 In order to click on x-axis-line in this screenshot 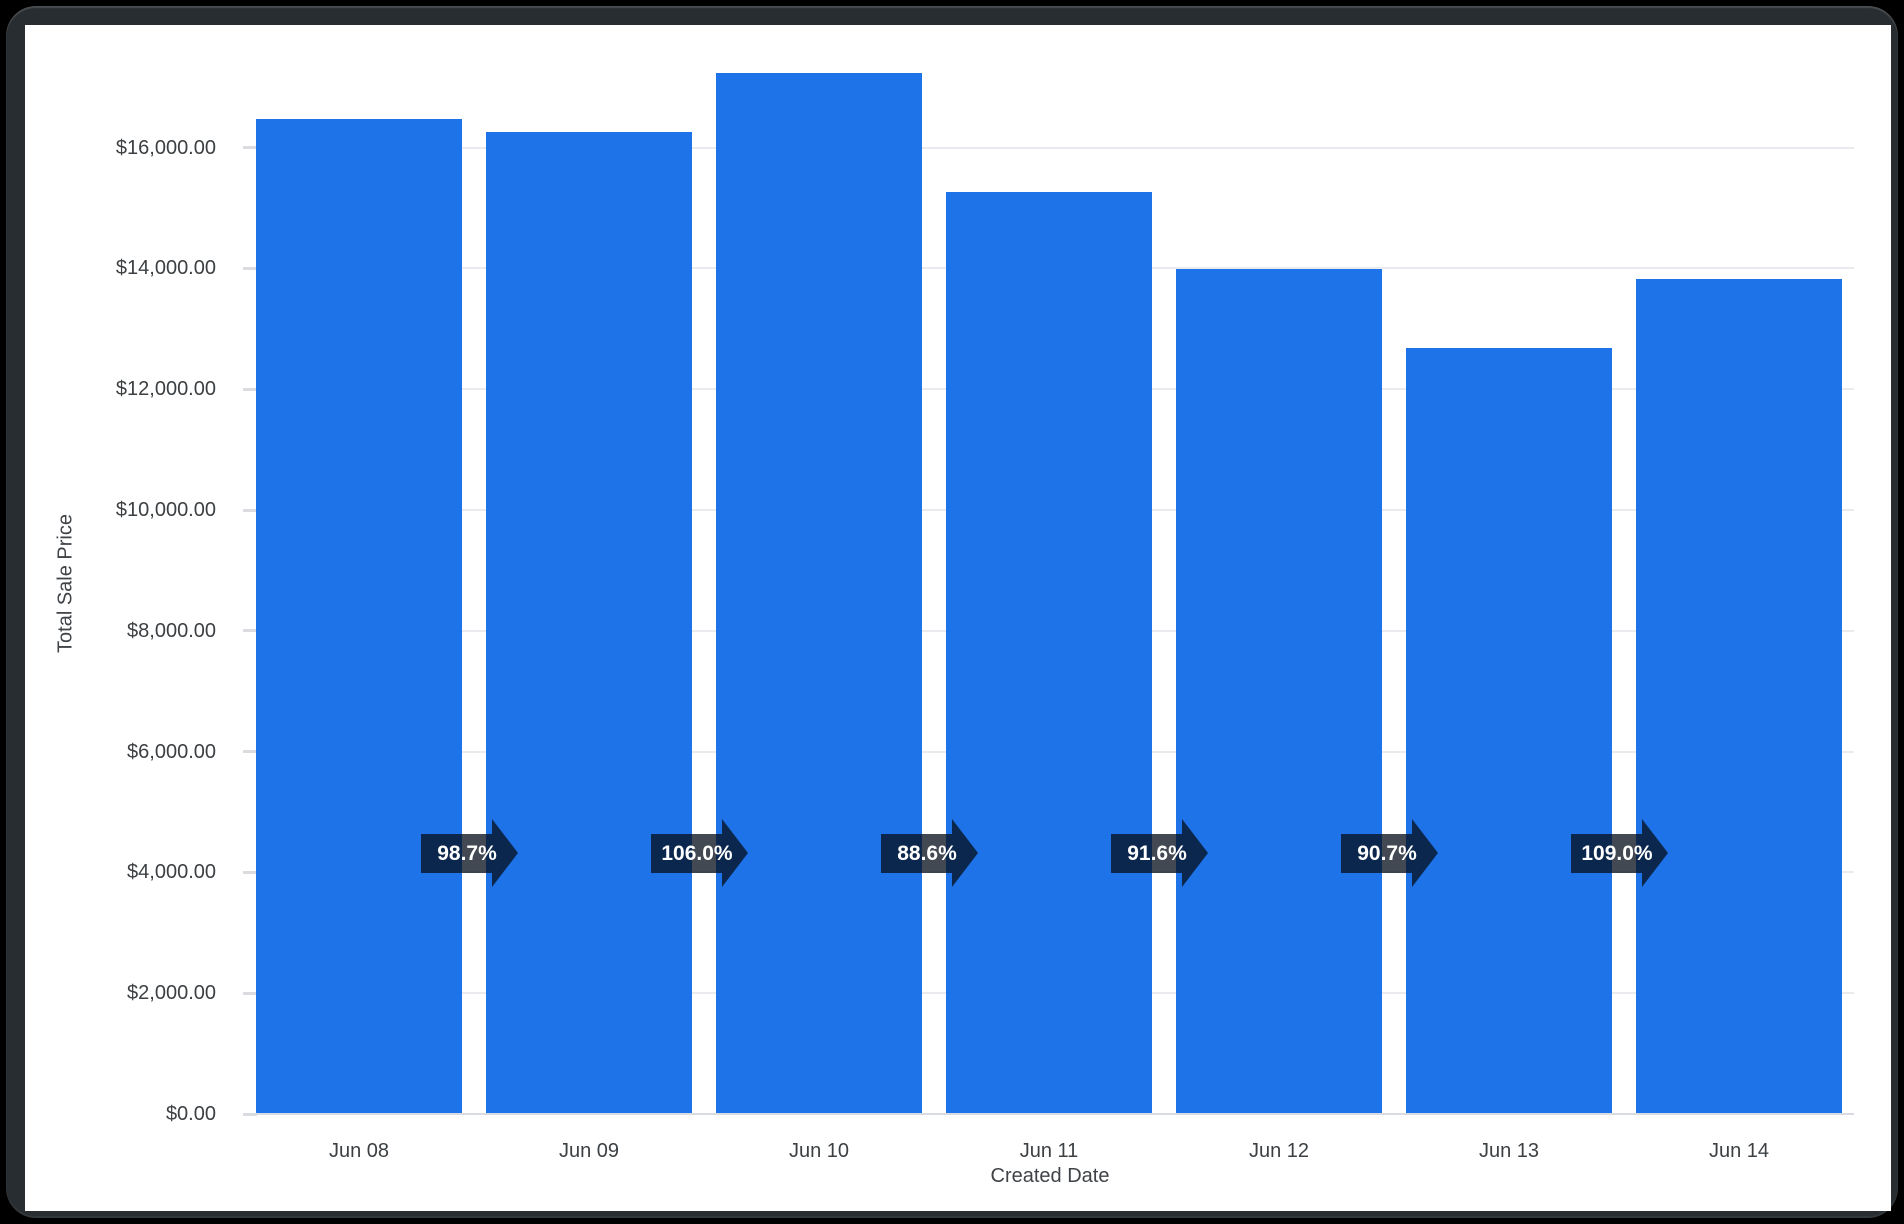, I will do `click(1048, 1114)`.